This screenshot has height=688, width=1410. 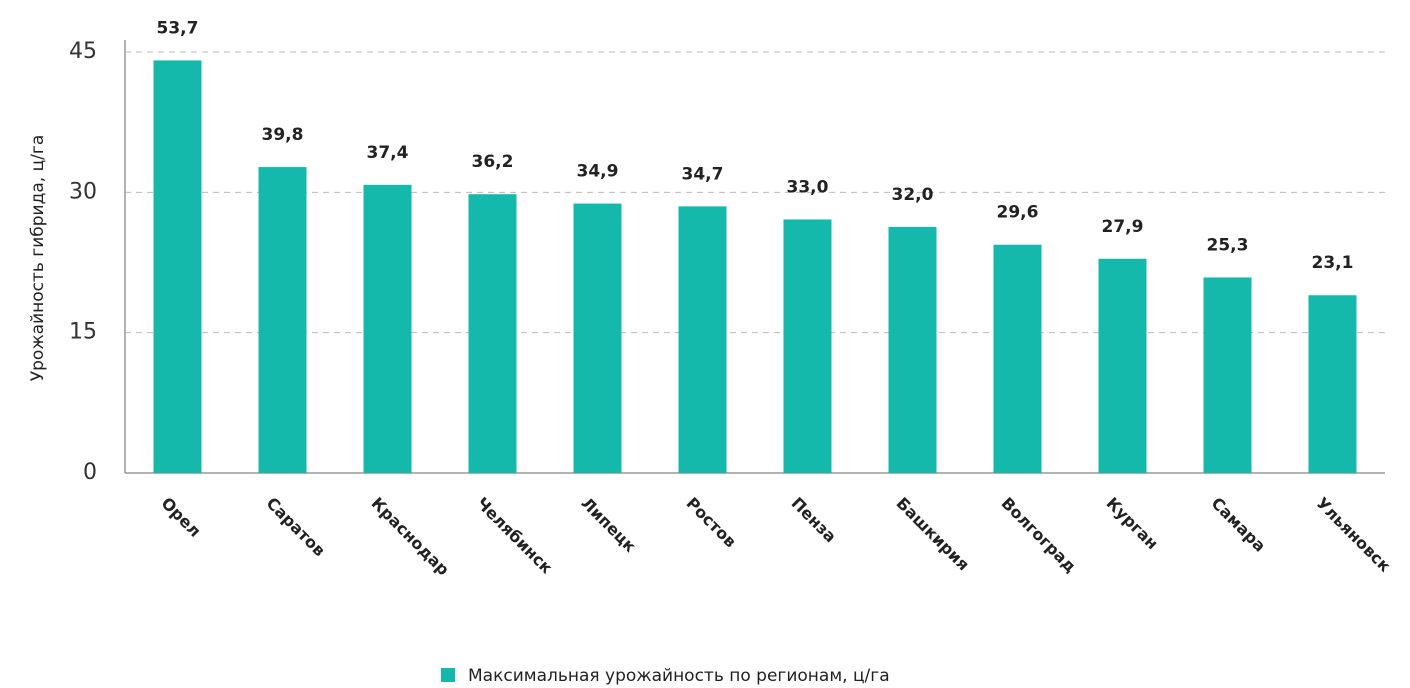 I want to click on data-label: 29,6, so click(x=1018, y=213).